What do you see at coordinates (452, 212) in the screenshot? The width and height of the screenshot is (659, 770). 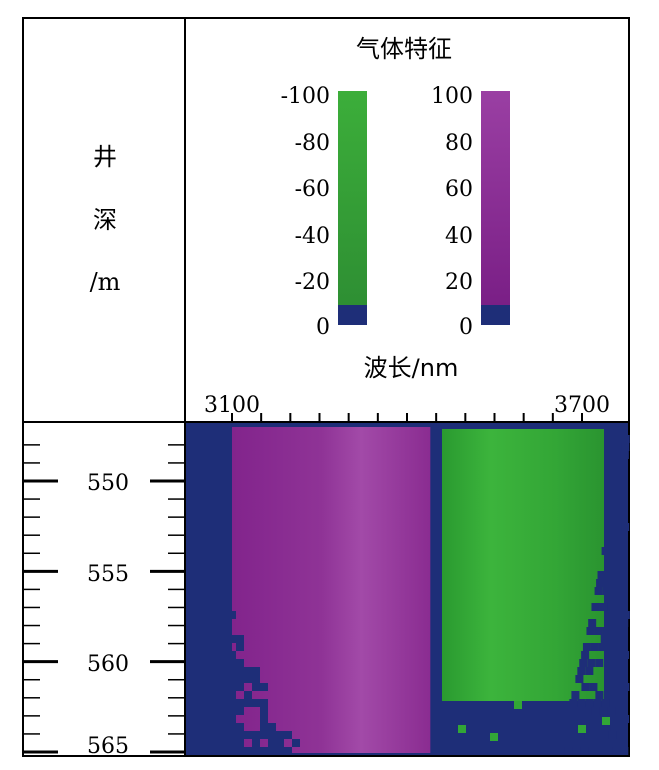 I see `purple-colorbar-ticks: 100 80 60 40 20 0` at bounding box center [452, 212].